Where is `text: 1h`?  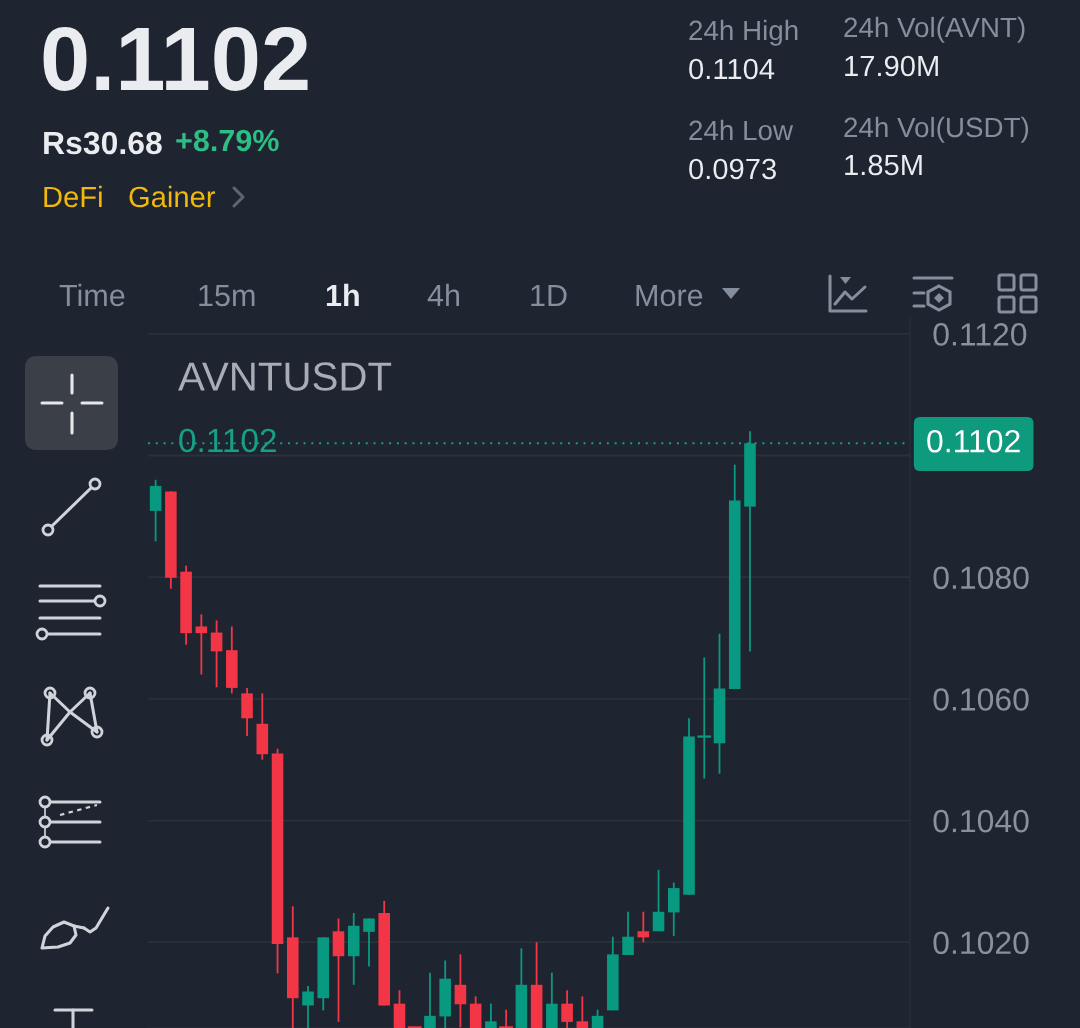
text: 1h is located at coordinates (342, 294).